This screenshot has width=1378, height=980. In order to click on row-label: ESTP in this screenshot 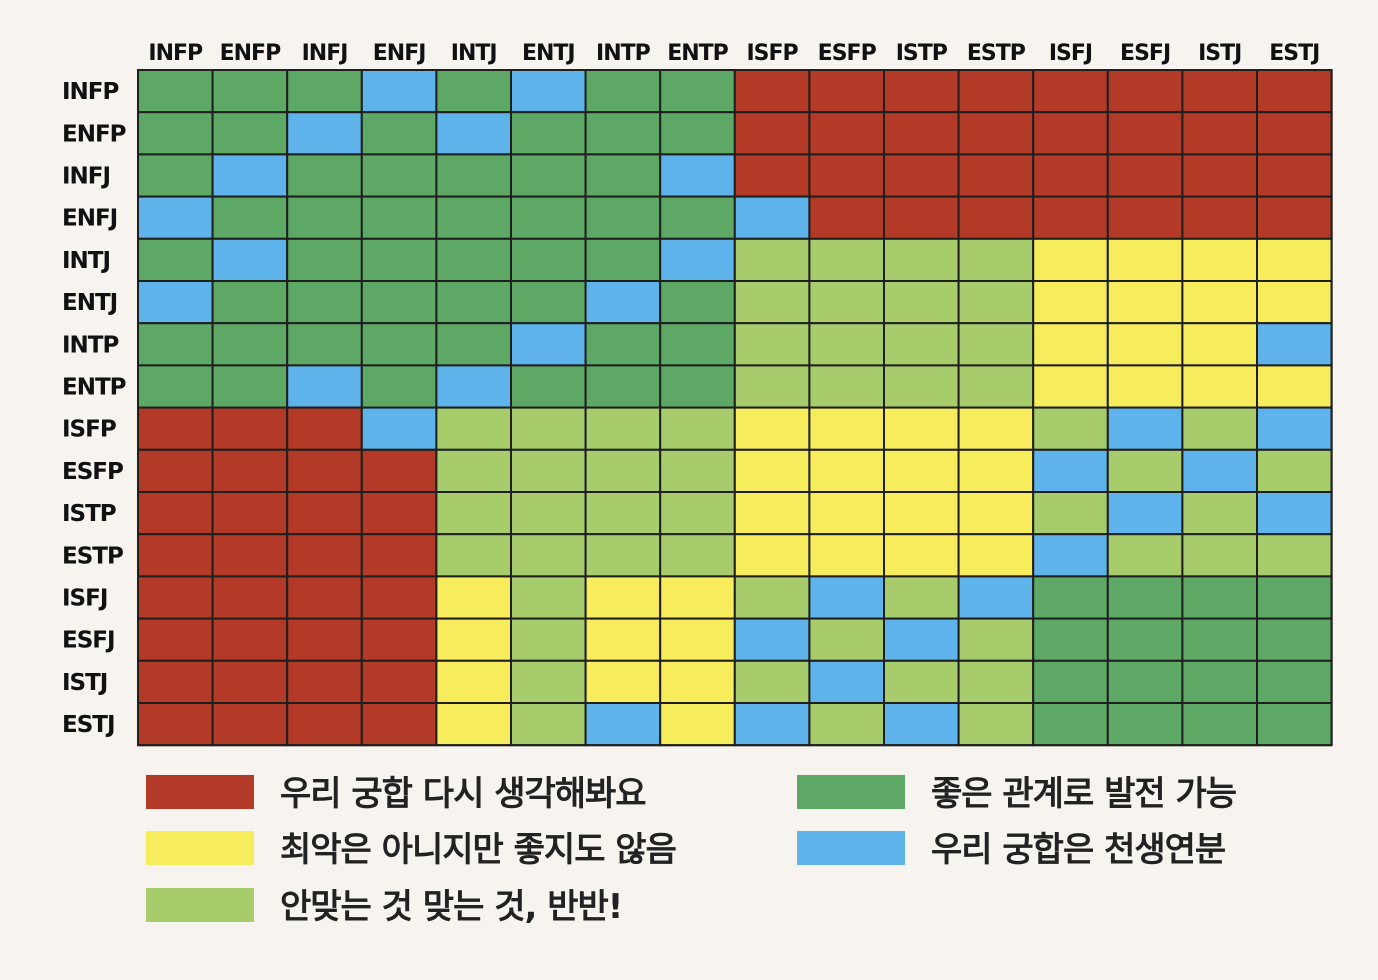, I will do `click(92, 556)`.